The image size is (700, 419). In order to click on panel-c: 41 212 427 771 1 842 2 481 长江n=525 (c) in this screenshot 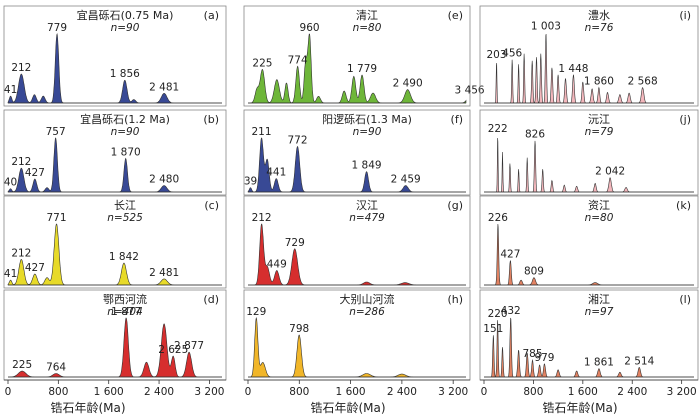, I will do `click(115, 242)`.